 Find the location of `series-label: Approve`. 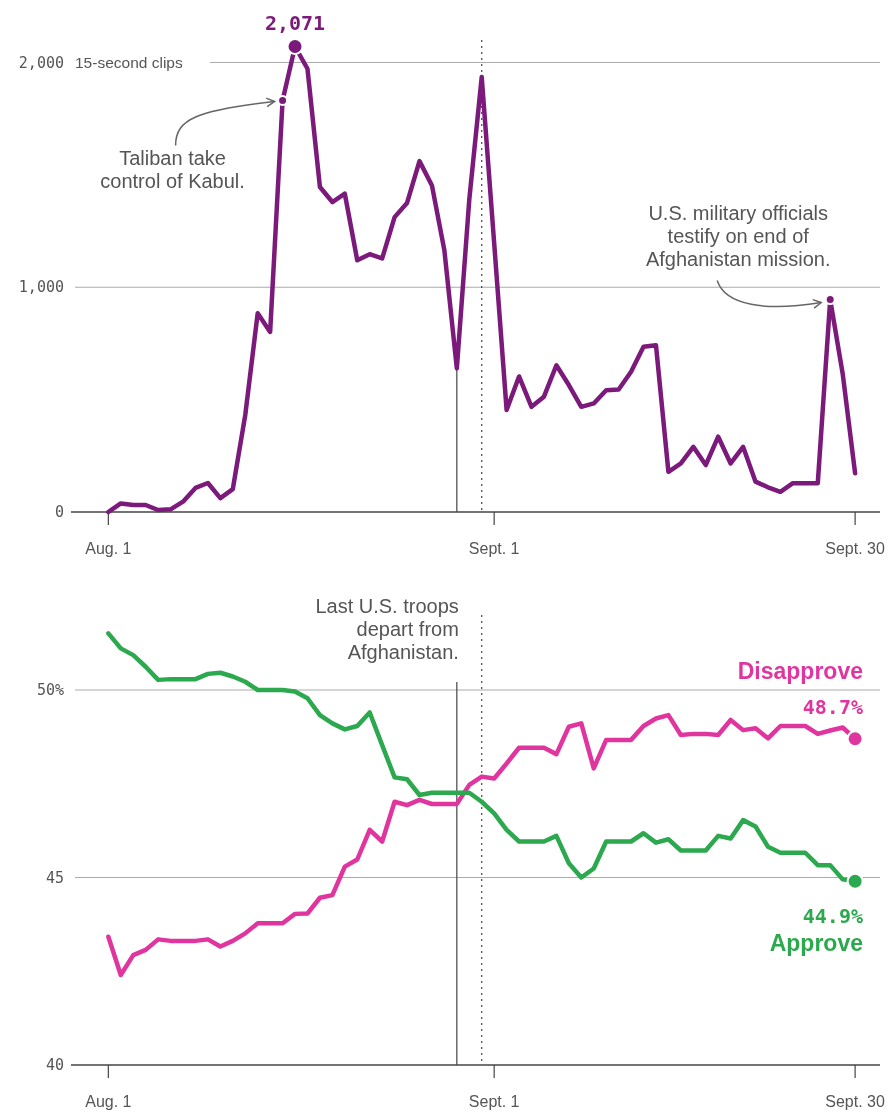

series-label: Approve is located at coordinates (816, 943).